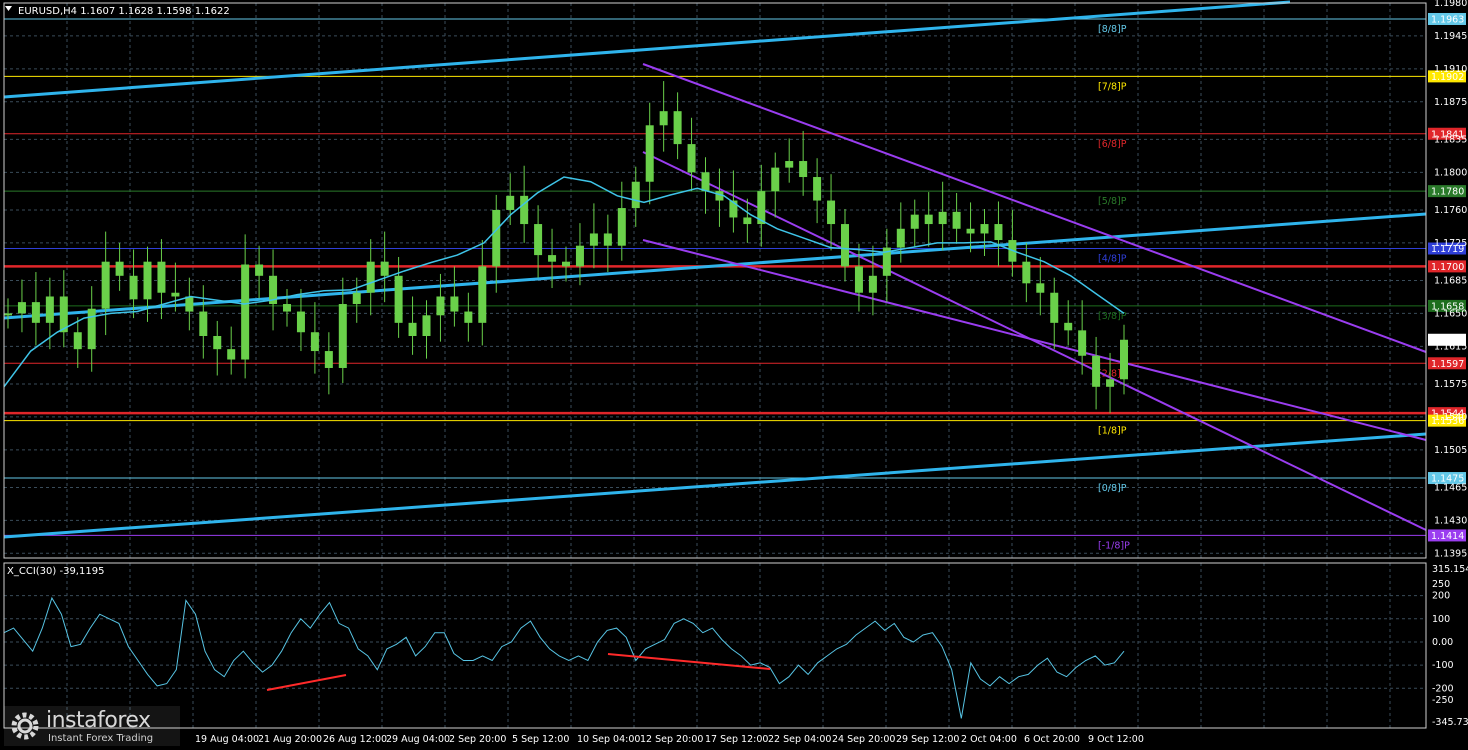  I want to click on cci-tick-label: -250, so click(1443, 700).